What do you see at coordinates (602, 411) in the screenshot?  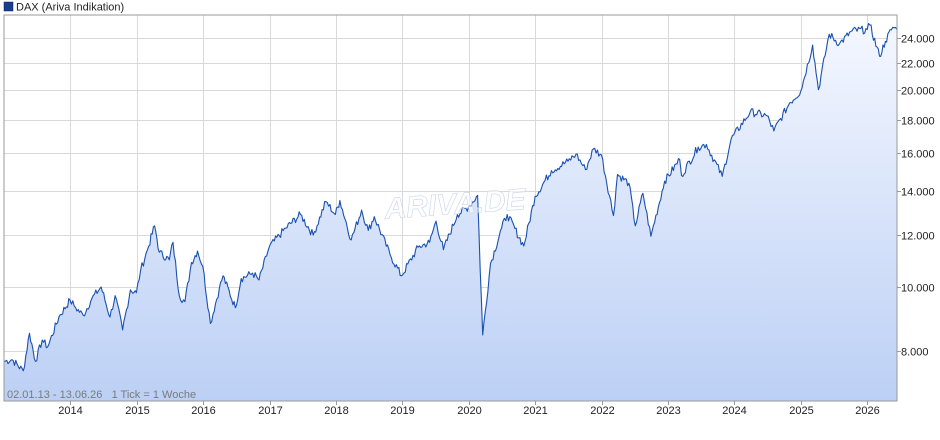 I see `x-tick-label: 2022` at bounding box center [602, 411].